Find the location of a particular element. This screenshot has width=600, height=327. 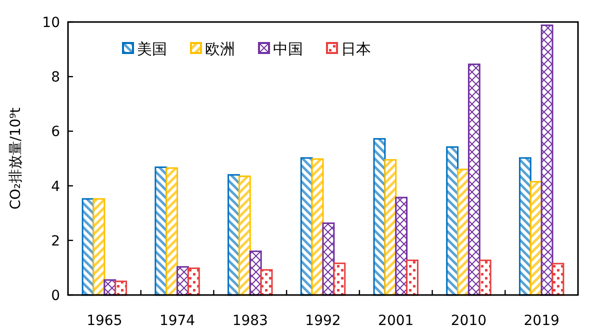

legend-label: 日本 is located at coordinates (356, 49).